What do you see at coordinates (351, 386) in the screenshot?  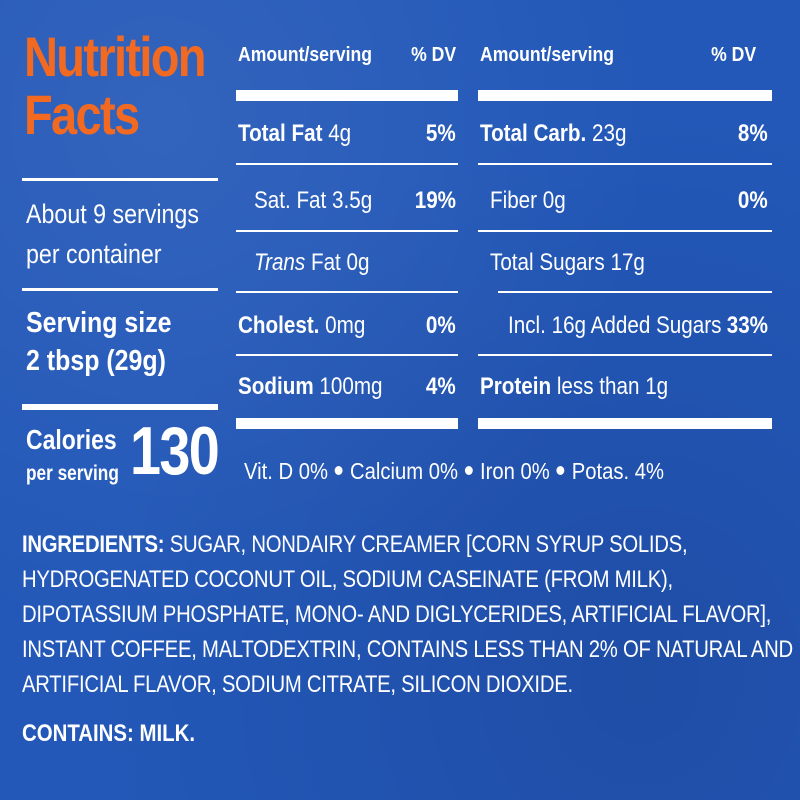 I see `sodium-amount: 100mg` at bounding box center [351, 386].